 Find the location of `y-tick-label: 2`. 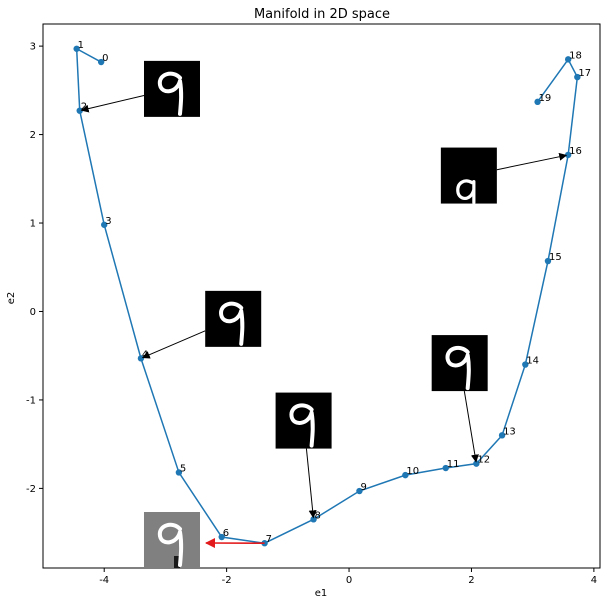

y-tick-label: 2 is located at coordinates (33, 135).